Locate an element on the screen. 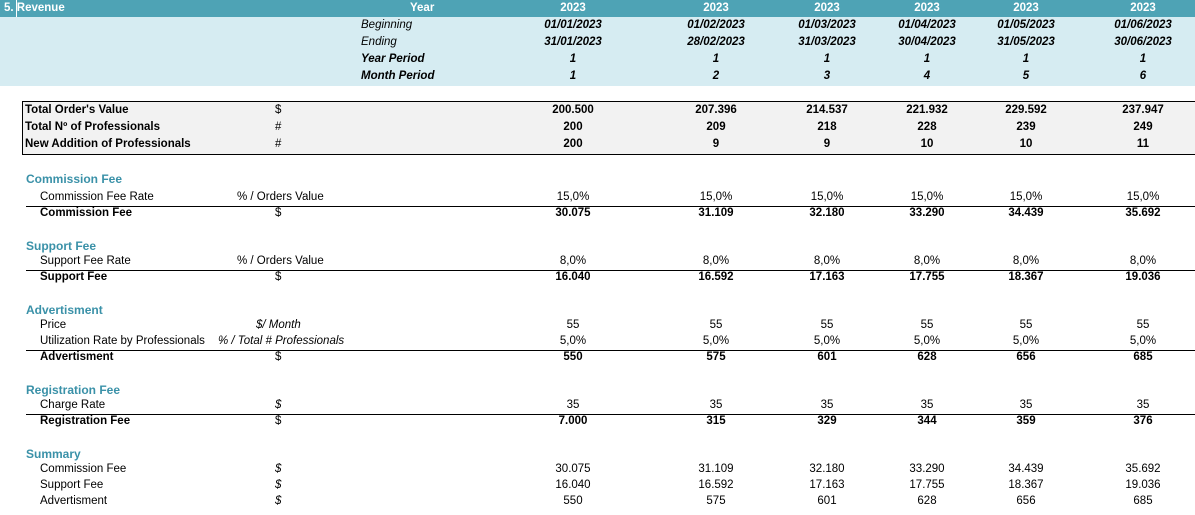  total-value: 32.180 is located at coordinates (827, 213).